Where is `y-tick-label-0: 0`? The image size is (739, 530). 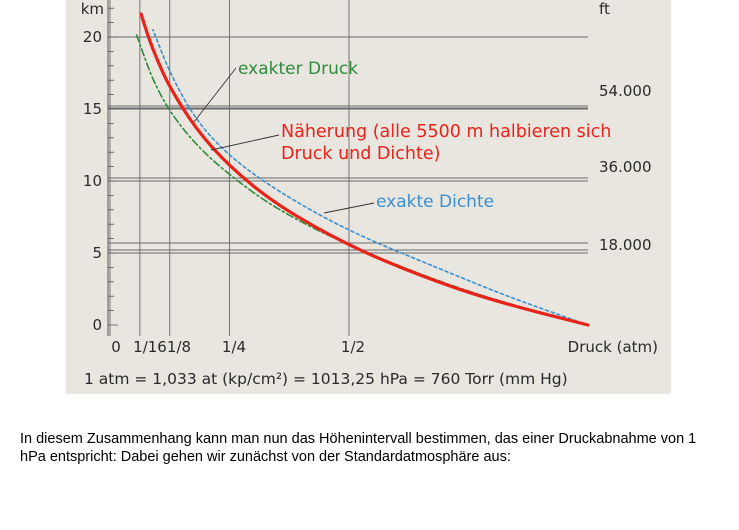
y-tick-label-0: 0 is located at coordinates (97, 325).